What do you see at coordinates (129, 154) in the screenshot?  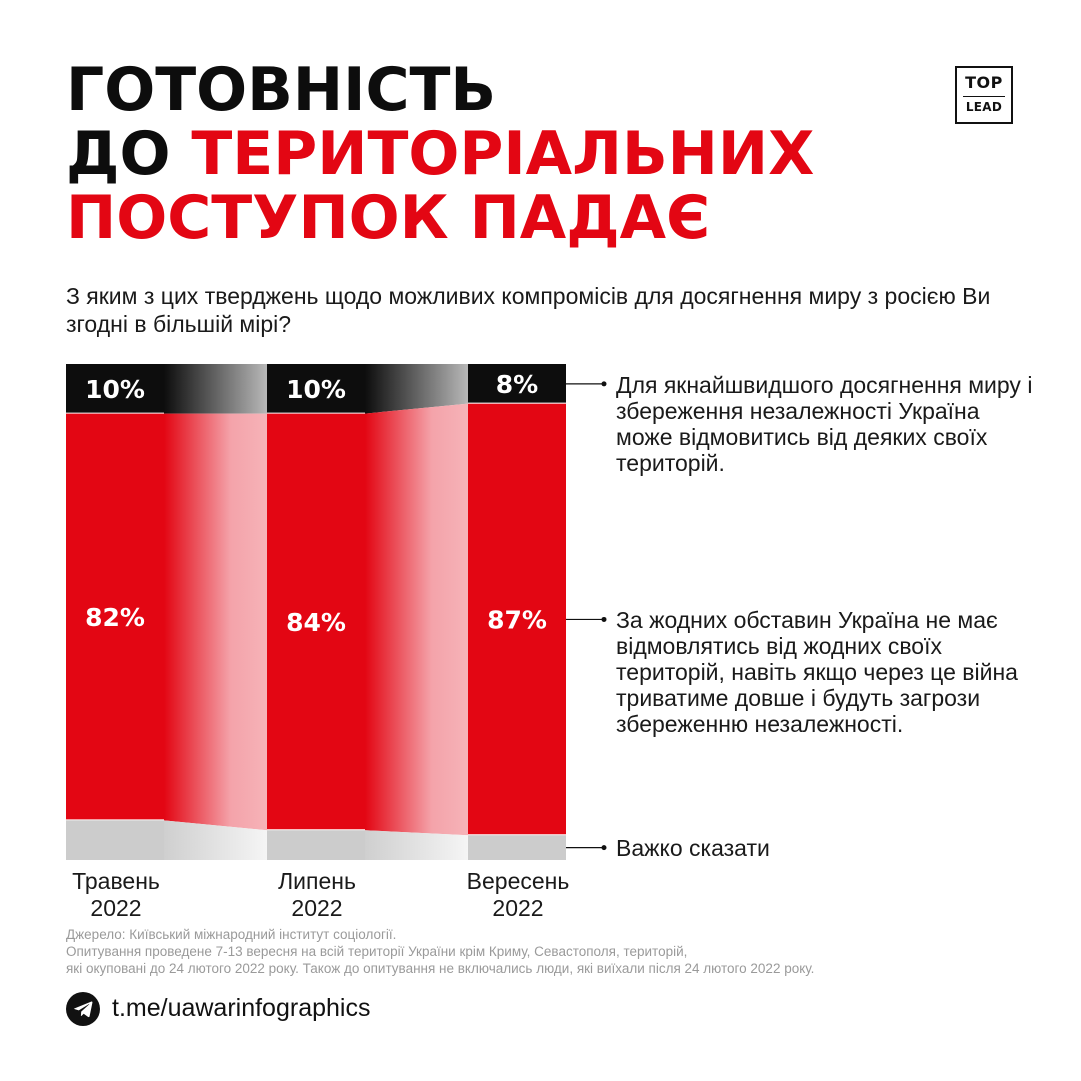 I see `title-line-2-black: ДО` at bounding box center [129, 154].